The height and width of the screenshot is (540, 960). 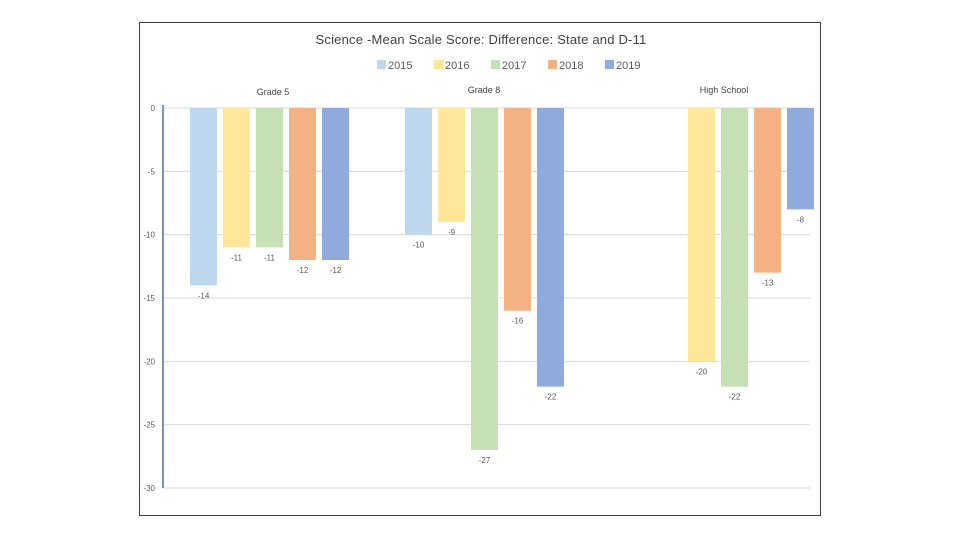 I want to click on y-tick-label: -10, so click(x=149, y=235).